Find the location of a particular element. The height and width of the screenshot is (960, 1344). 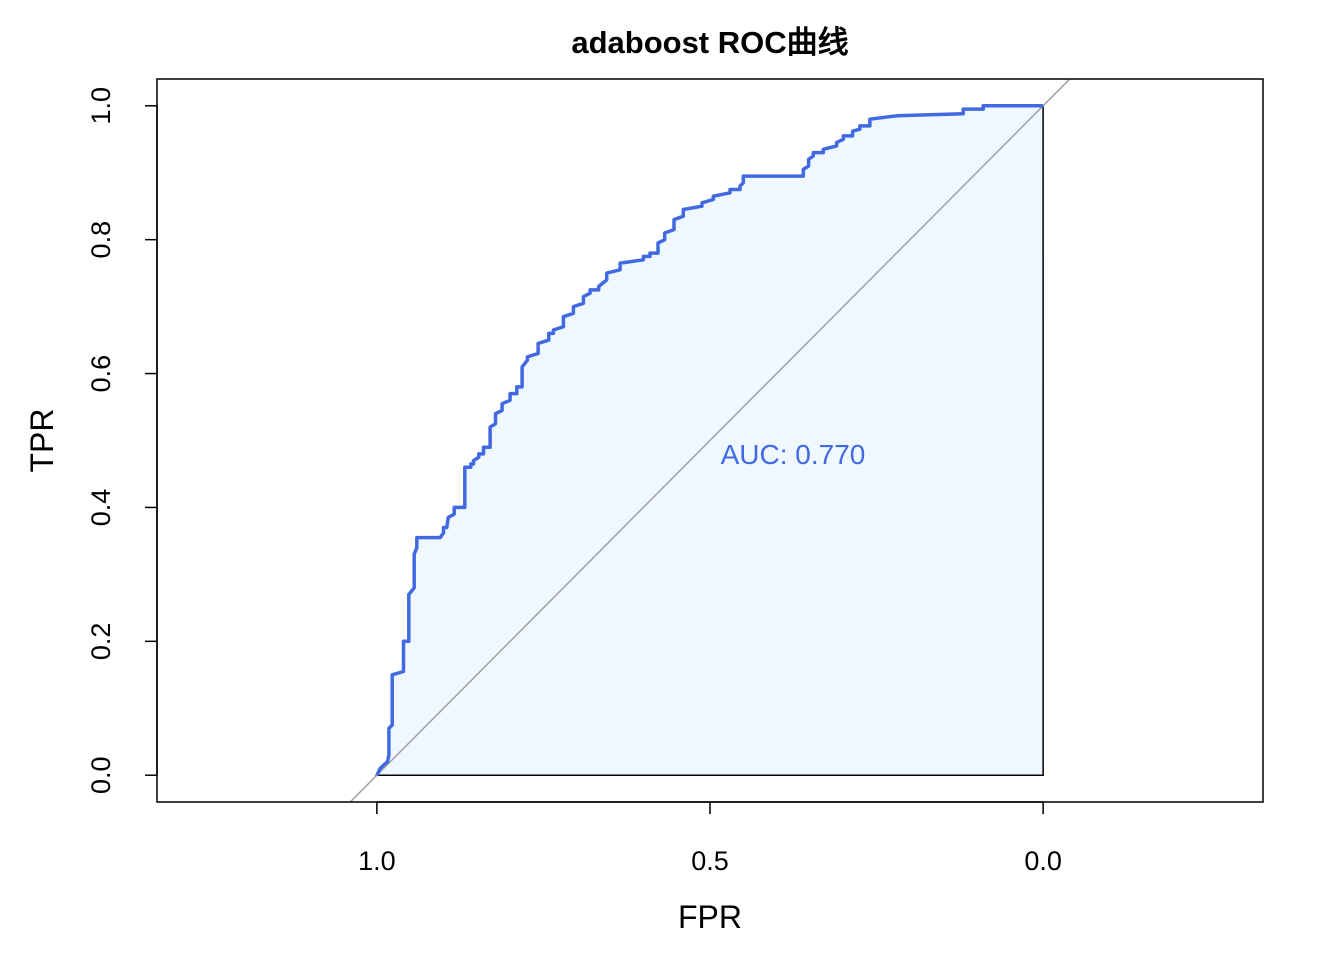

auc-annotation: AUC: 0.770 is located at coordinates (793, 454).